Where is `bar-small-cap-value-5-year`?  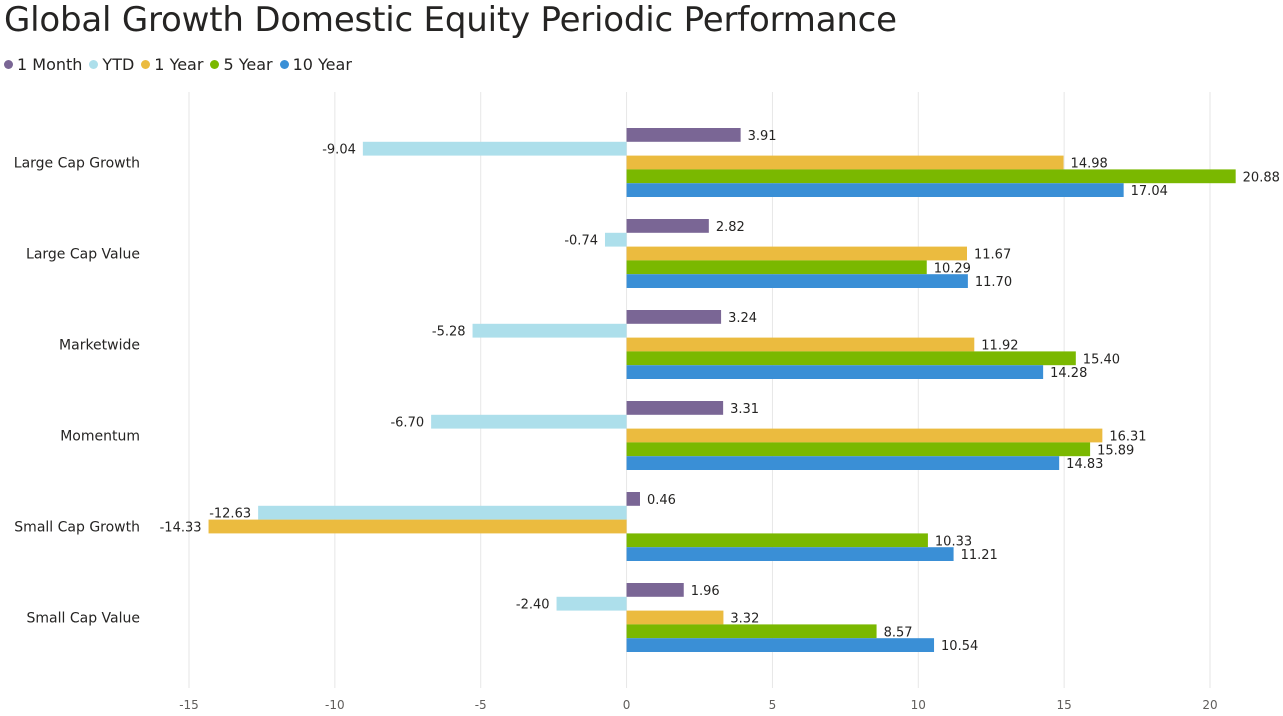 bar-small-cap-value-5-year is located at coordinates (751, 631).